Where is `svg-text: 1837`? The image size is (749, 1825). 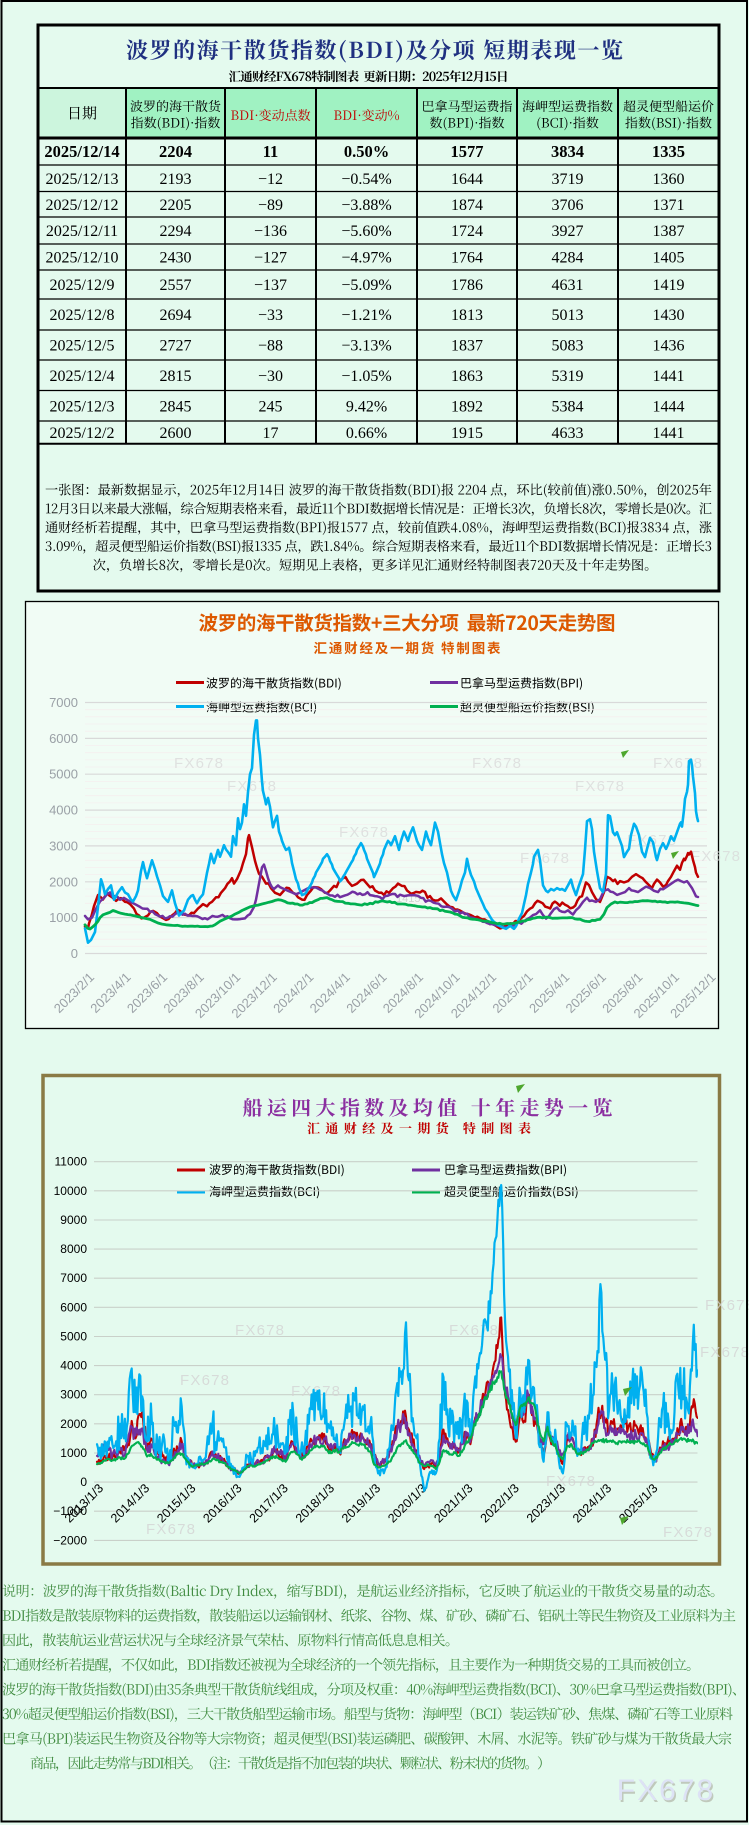
svg-text: 1837 is located at coordinates (467, 346).